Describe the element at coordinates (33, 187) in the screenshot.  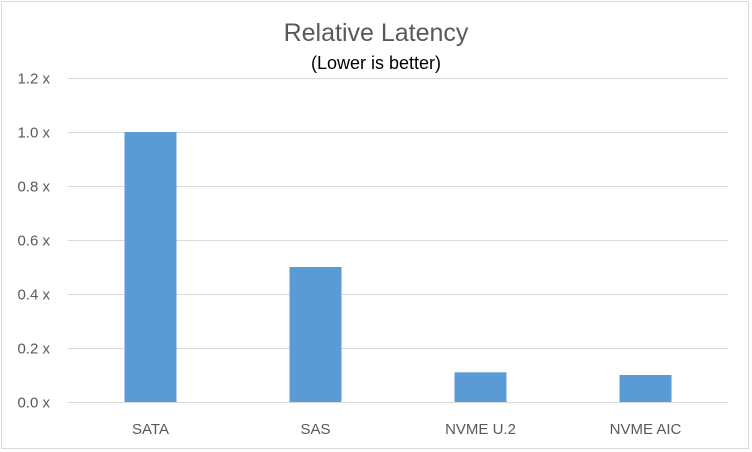
I see `y-tick-label: 0.8 x` at that location.